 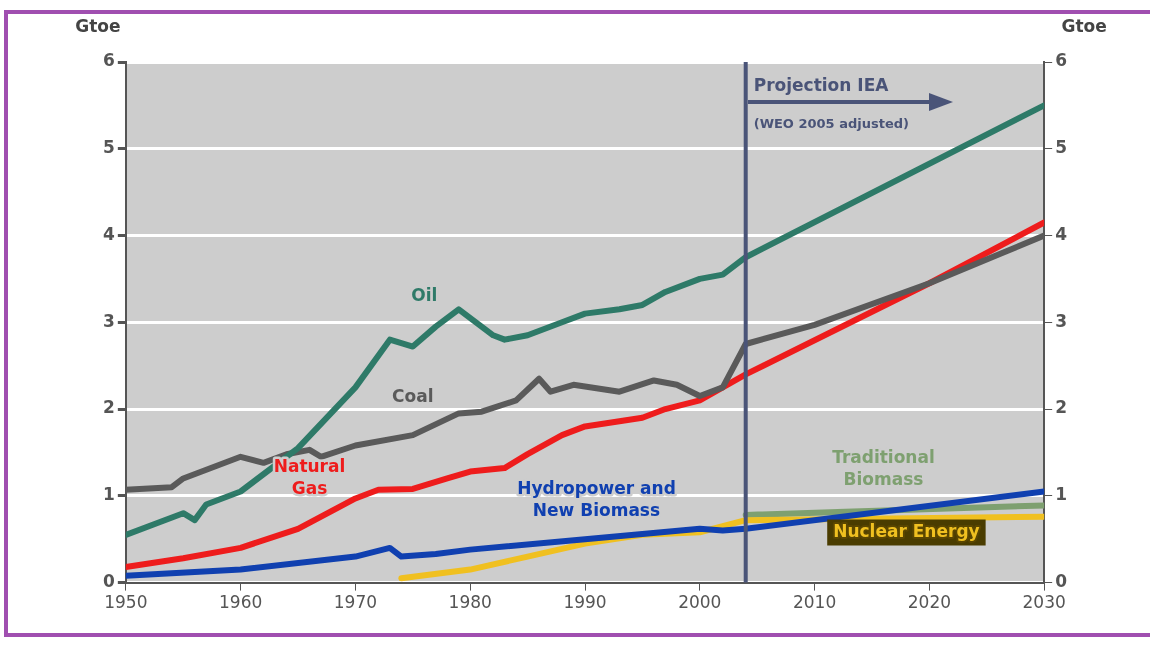 I want to click on series-label: Coal, so click(x=413, y=396).